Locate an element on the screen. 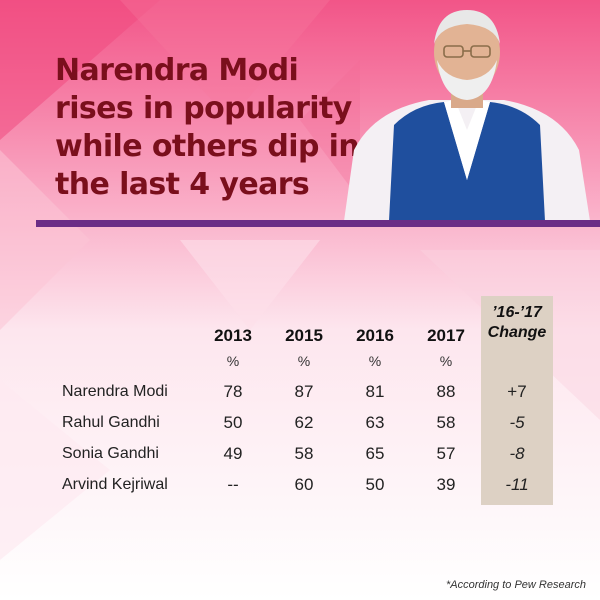 The image size is (600, 600). header-2017: 2017 is located at coordinates (446, 335).